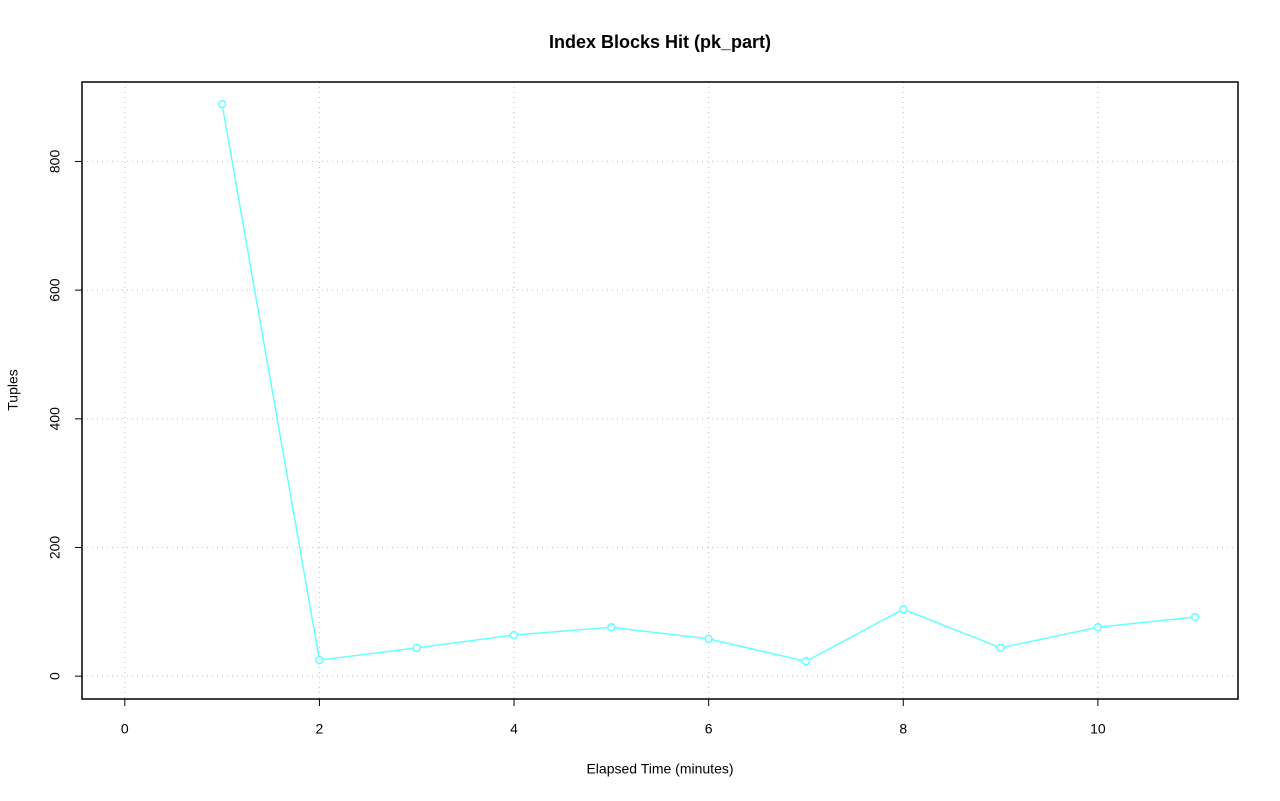 This screenshot has width=1280, height=801. What do you see at coordinates (55, 290) in the screenshot?
I see `y-tick-label: 600` at bounding box center [55, 290].